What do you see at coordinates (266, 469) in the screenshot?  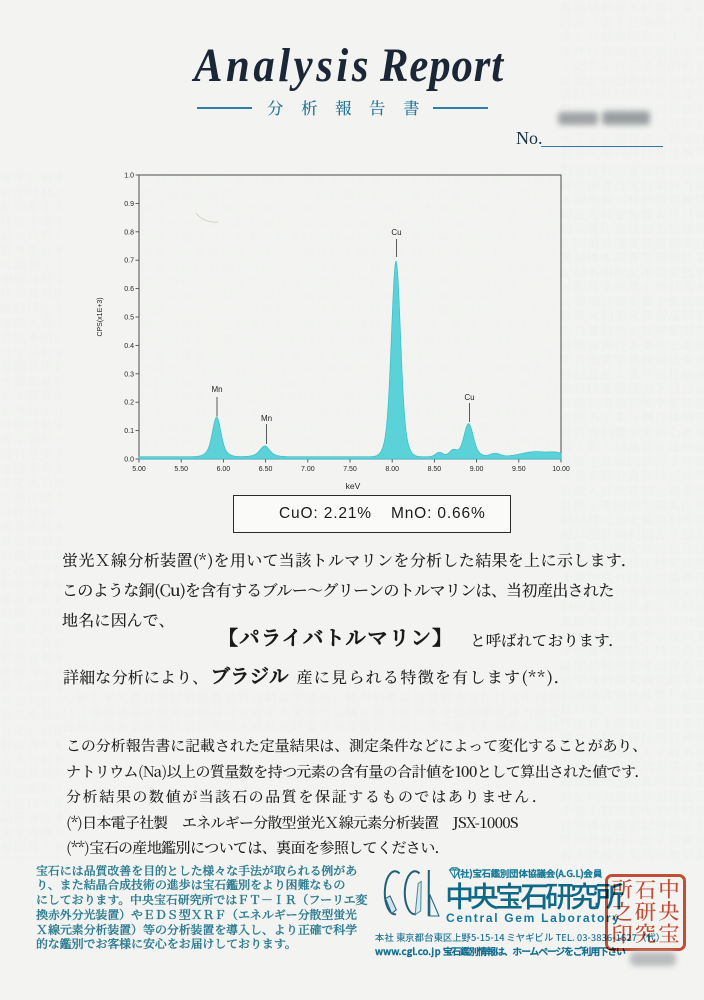 I see `svg-text: 6.50` at bounding box center [266, 469].